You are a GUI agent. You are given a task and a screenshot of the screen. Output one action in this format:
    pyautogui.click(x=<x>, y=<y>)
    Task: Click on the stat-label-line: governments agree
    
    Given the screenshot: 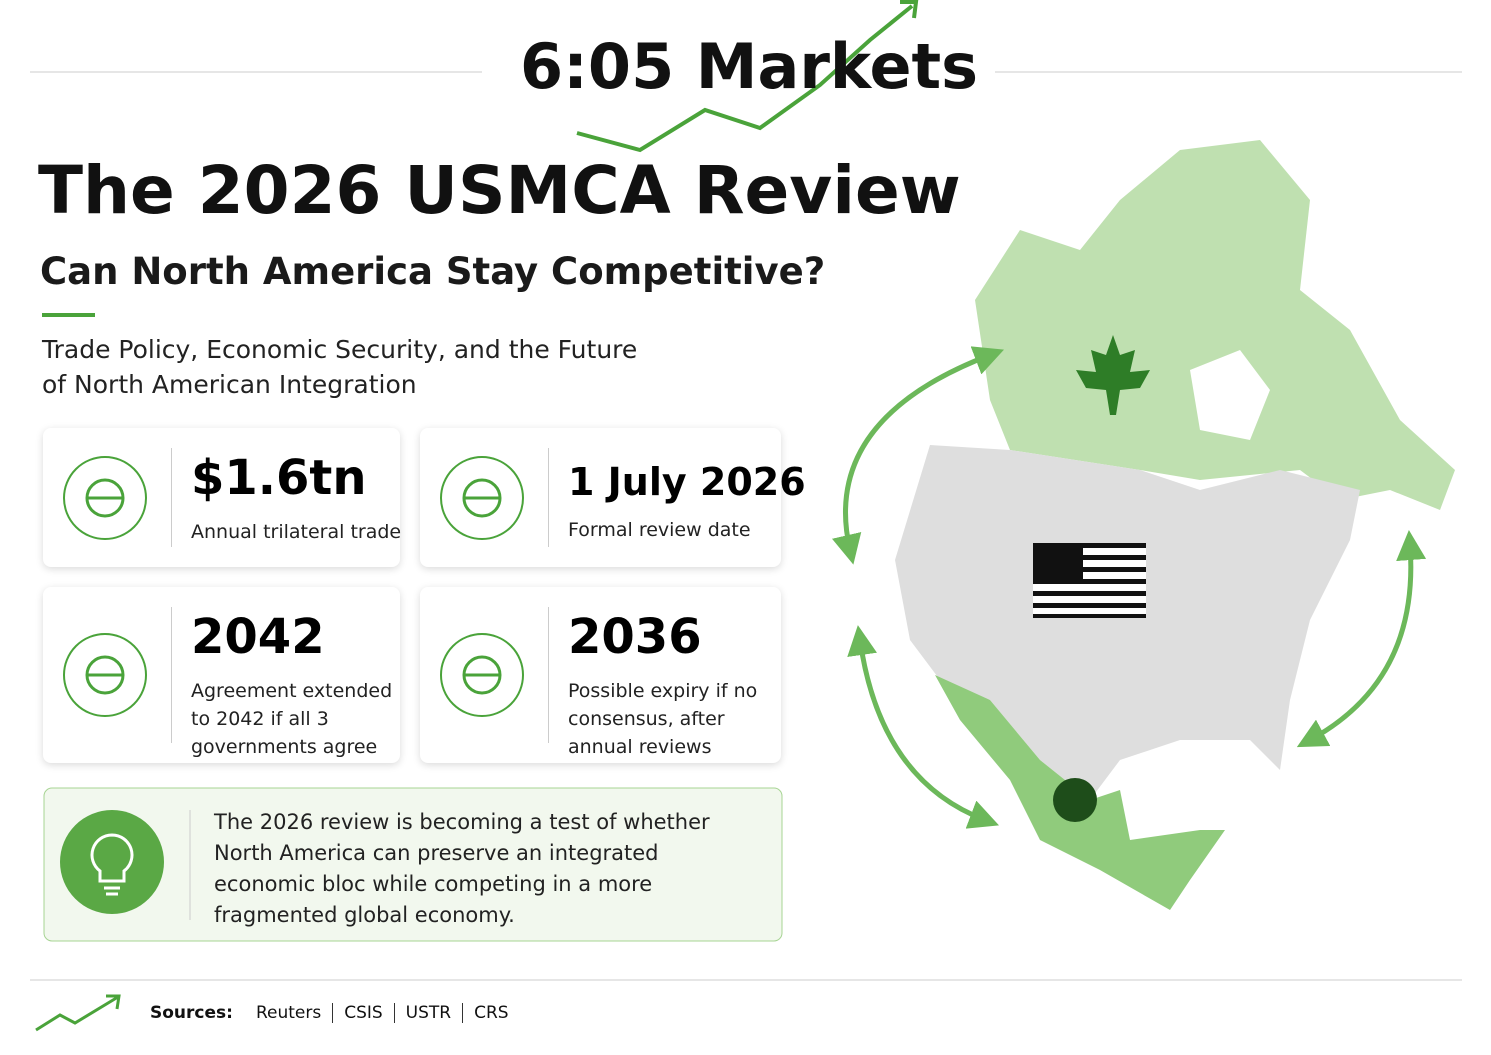 What is the action you would take?
    pyautogui.click(x=284, y=747)
    